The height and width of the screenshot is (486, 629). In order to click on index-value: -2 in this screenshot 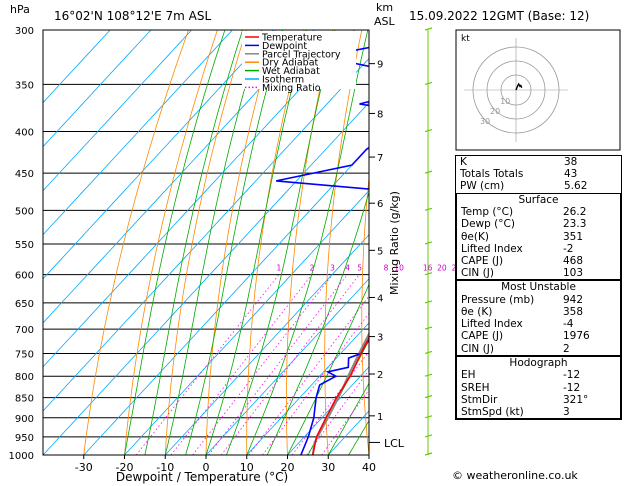, I will do `click(568, 248)`.